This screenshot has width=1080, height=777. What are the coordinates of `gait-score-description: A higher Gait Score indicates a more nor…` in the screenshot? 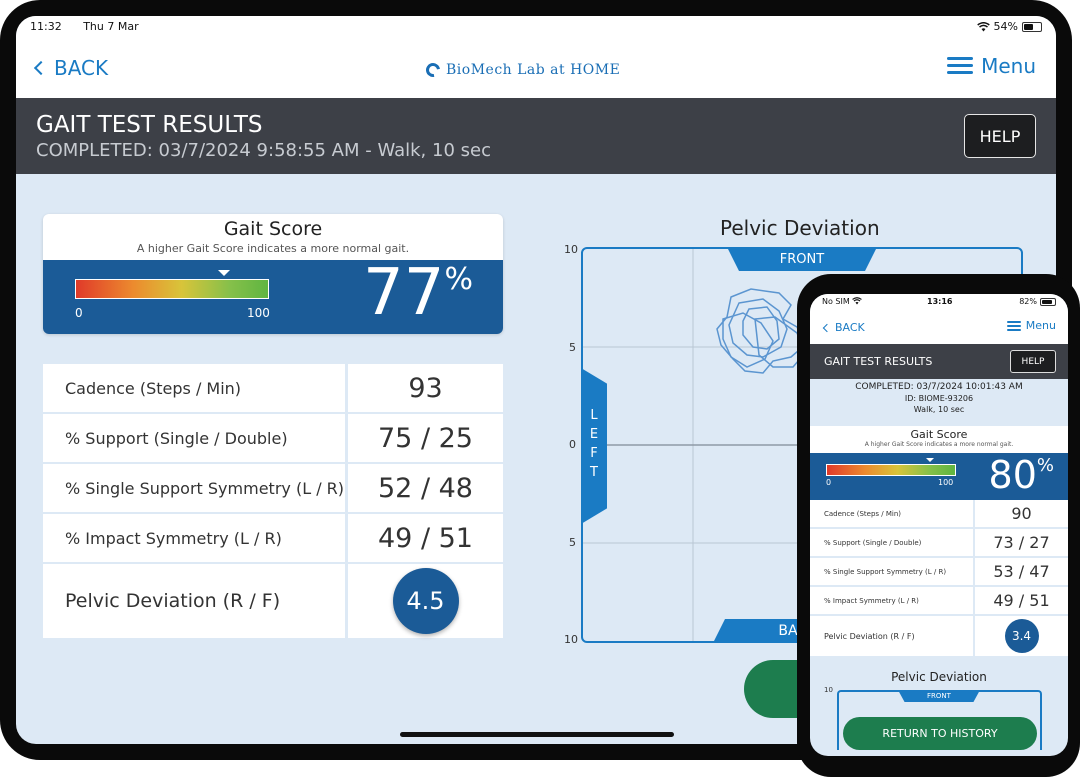 It's located at (273, 248).